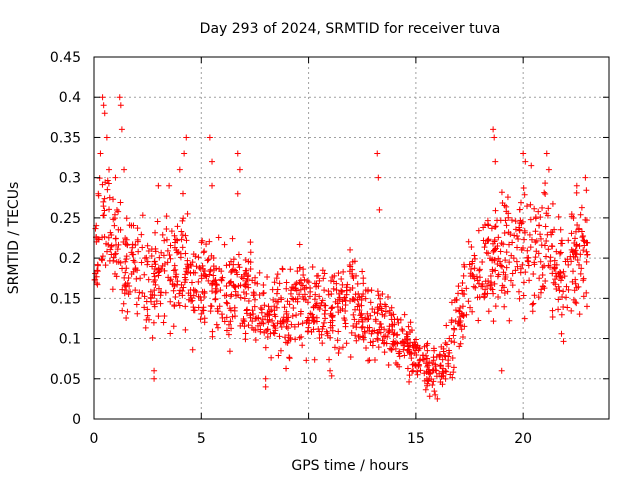  I want to click on x-tick-label: 10, so click(309, 439).